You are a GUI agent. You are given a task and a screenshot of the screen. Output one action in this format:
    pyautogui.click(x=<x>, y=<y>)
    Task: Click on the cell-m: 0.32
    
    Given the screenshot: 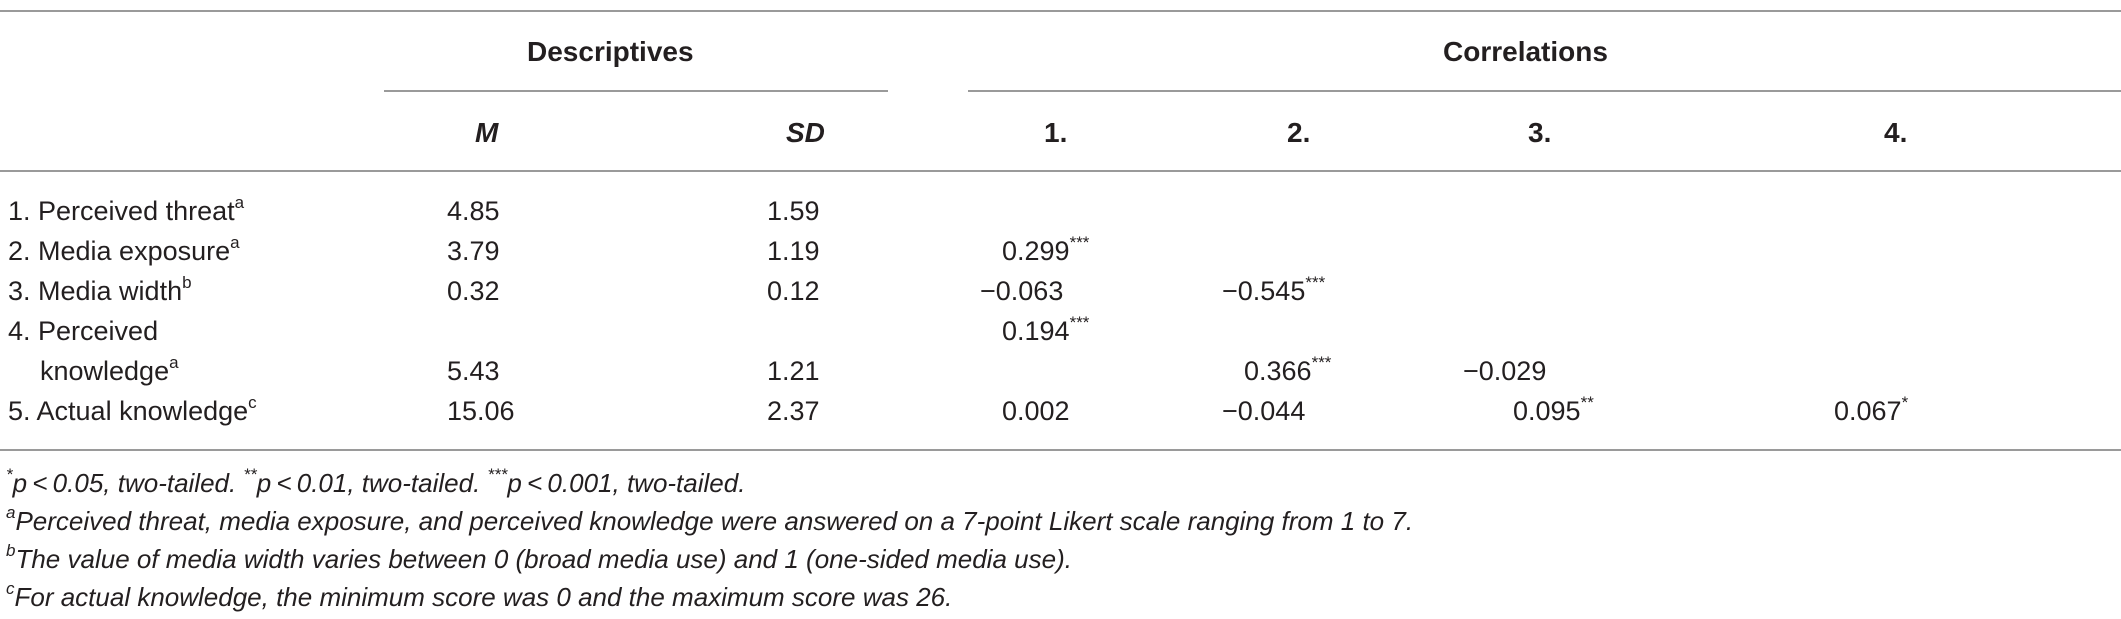 What is the action you would take?
    pyautogui.click(x=473, y=291)
    